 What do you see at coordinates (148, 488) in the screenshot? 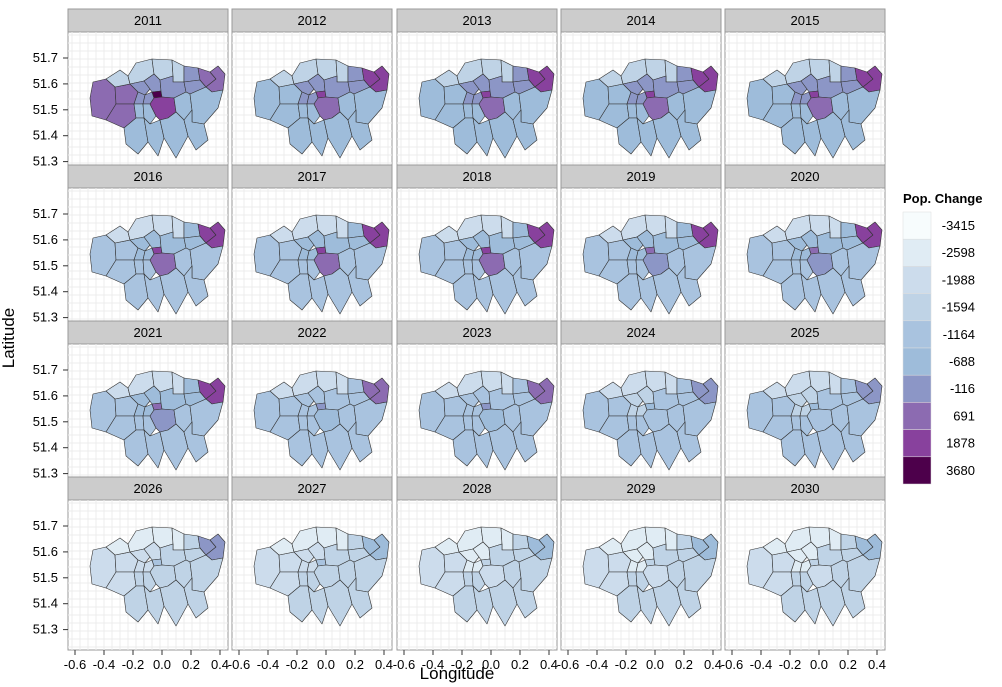
I see `facet-label: 2026` at bounding box center [148, 488].